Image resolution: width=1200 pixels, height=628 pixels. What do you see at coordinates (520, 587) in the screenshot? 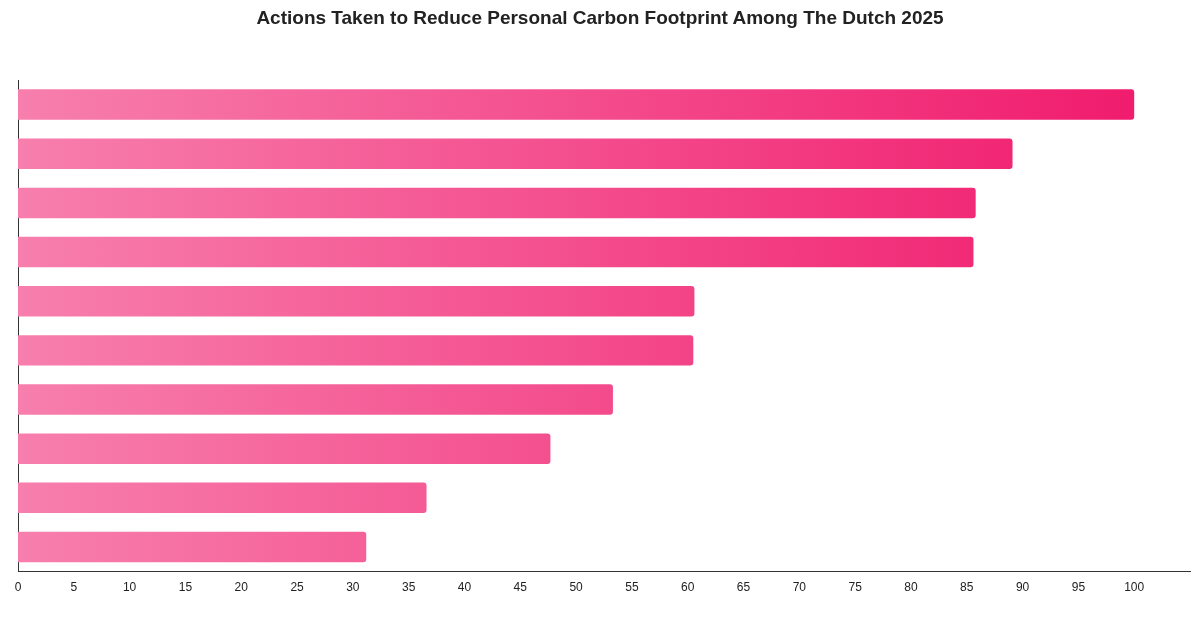
I see `x-tick-label: 45` at bounding box center [520, 587].